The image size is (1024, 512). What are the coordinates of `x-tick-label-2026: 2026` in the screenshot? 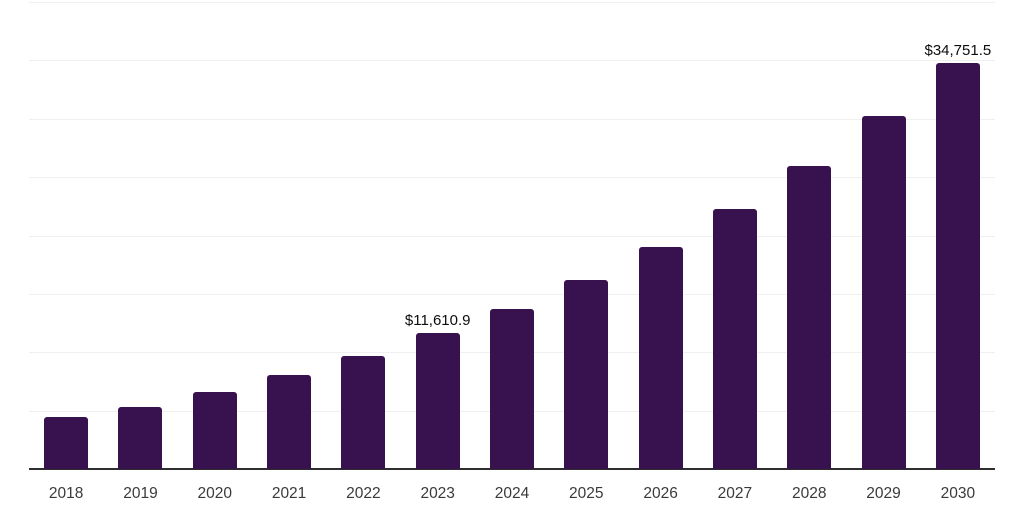 It's located at (660, 493).